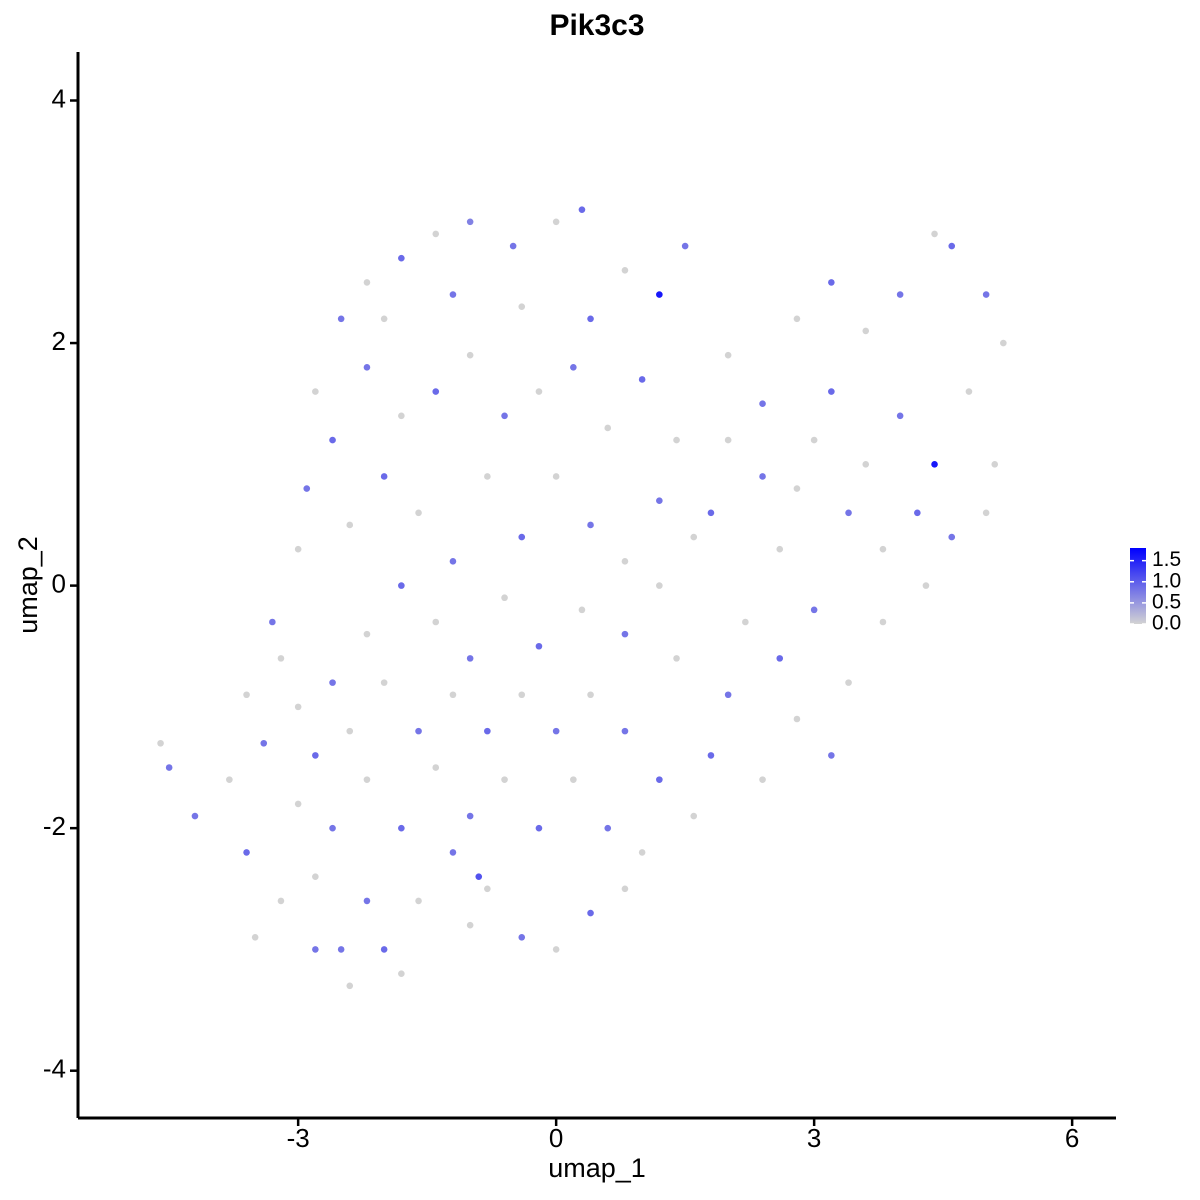 Image resolution: width=1200 pixels, height=1200 pixels. What do you see at coordinates (59, 341) in the screenshot?
I see `y-tick-label: 2` at bounding box center [59, 341].